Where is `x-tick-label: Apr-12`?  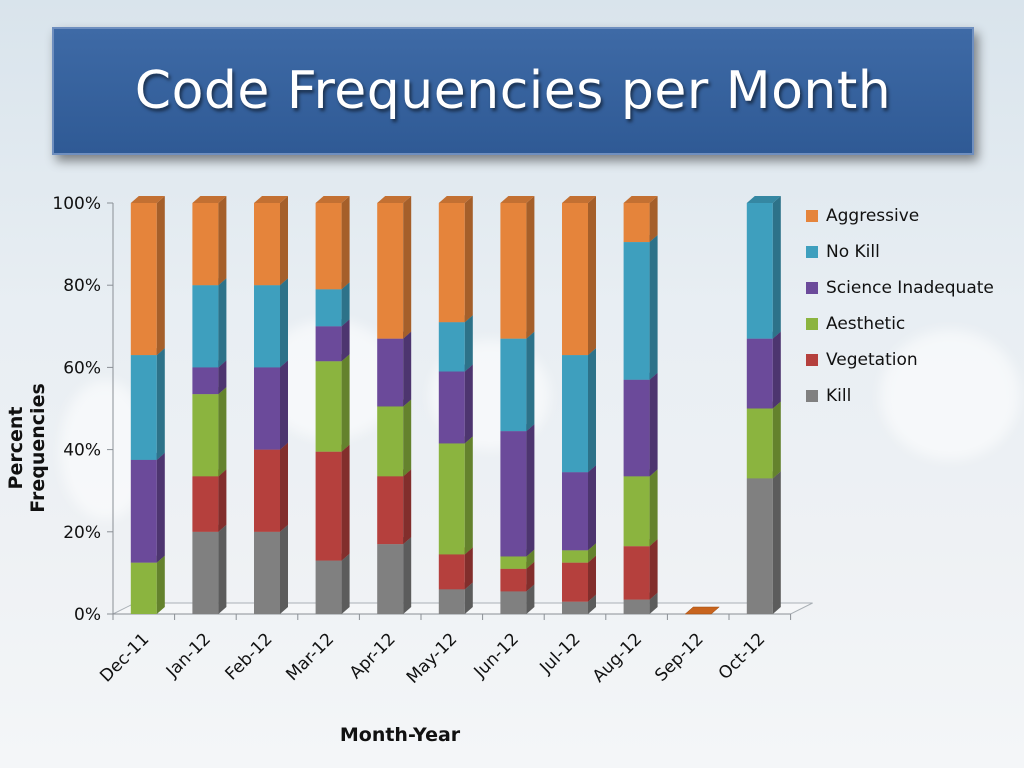 x-tick-label: Apr-12 is located at coordinates (373, 656).